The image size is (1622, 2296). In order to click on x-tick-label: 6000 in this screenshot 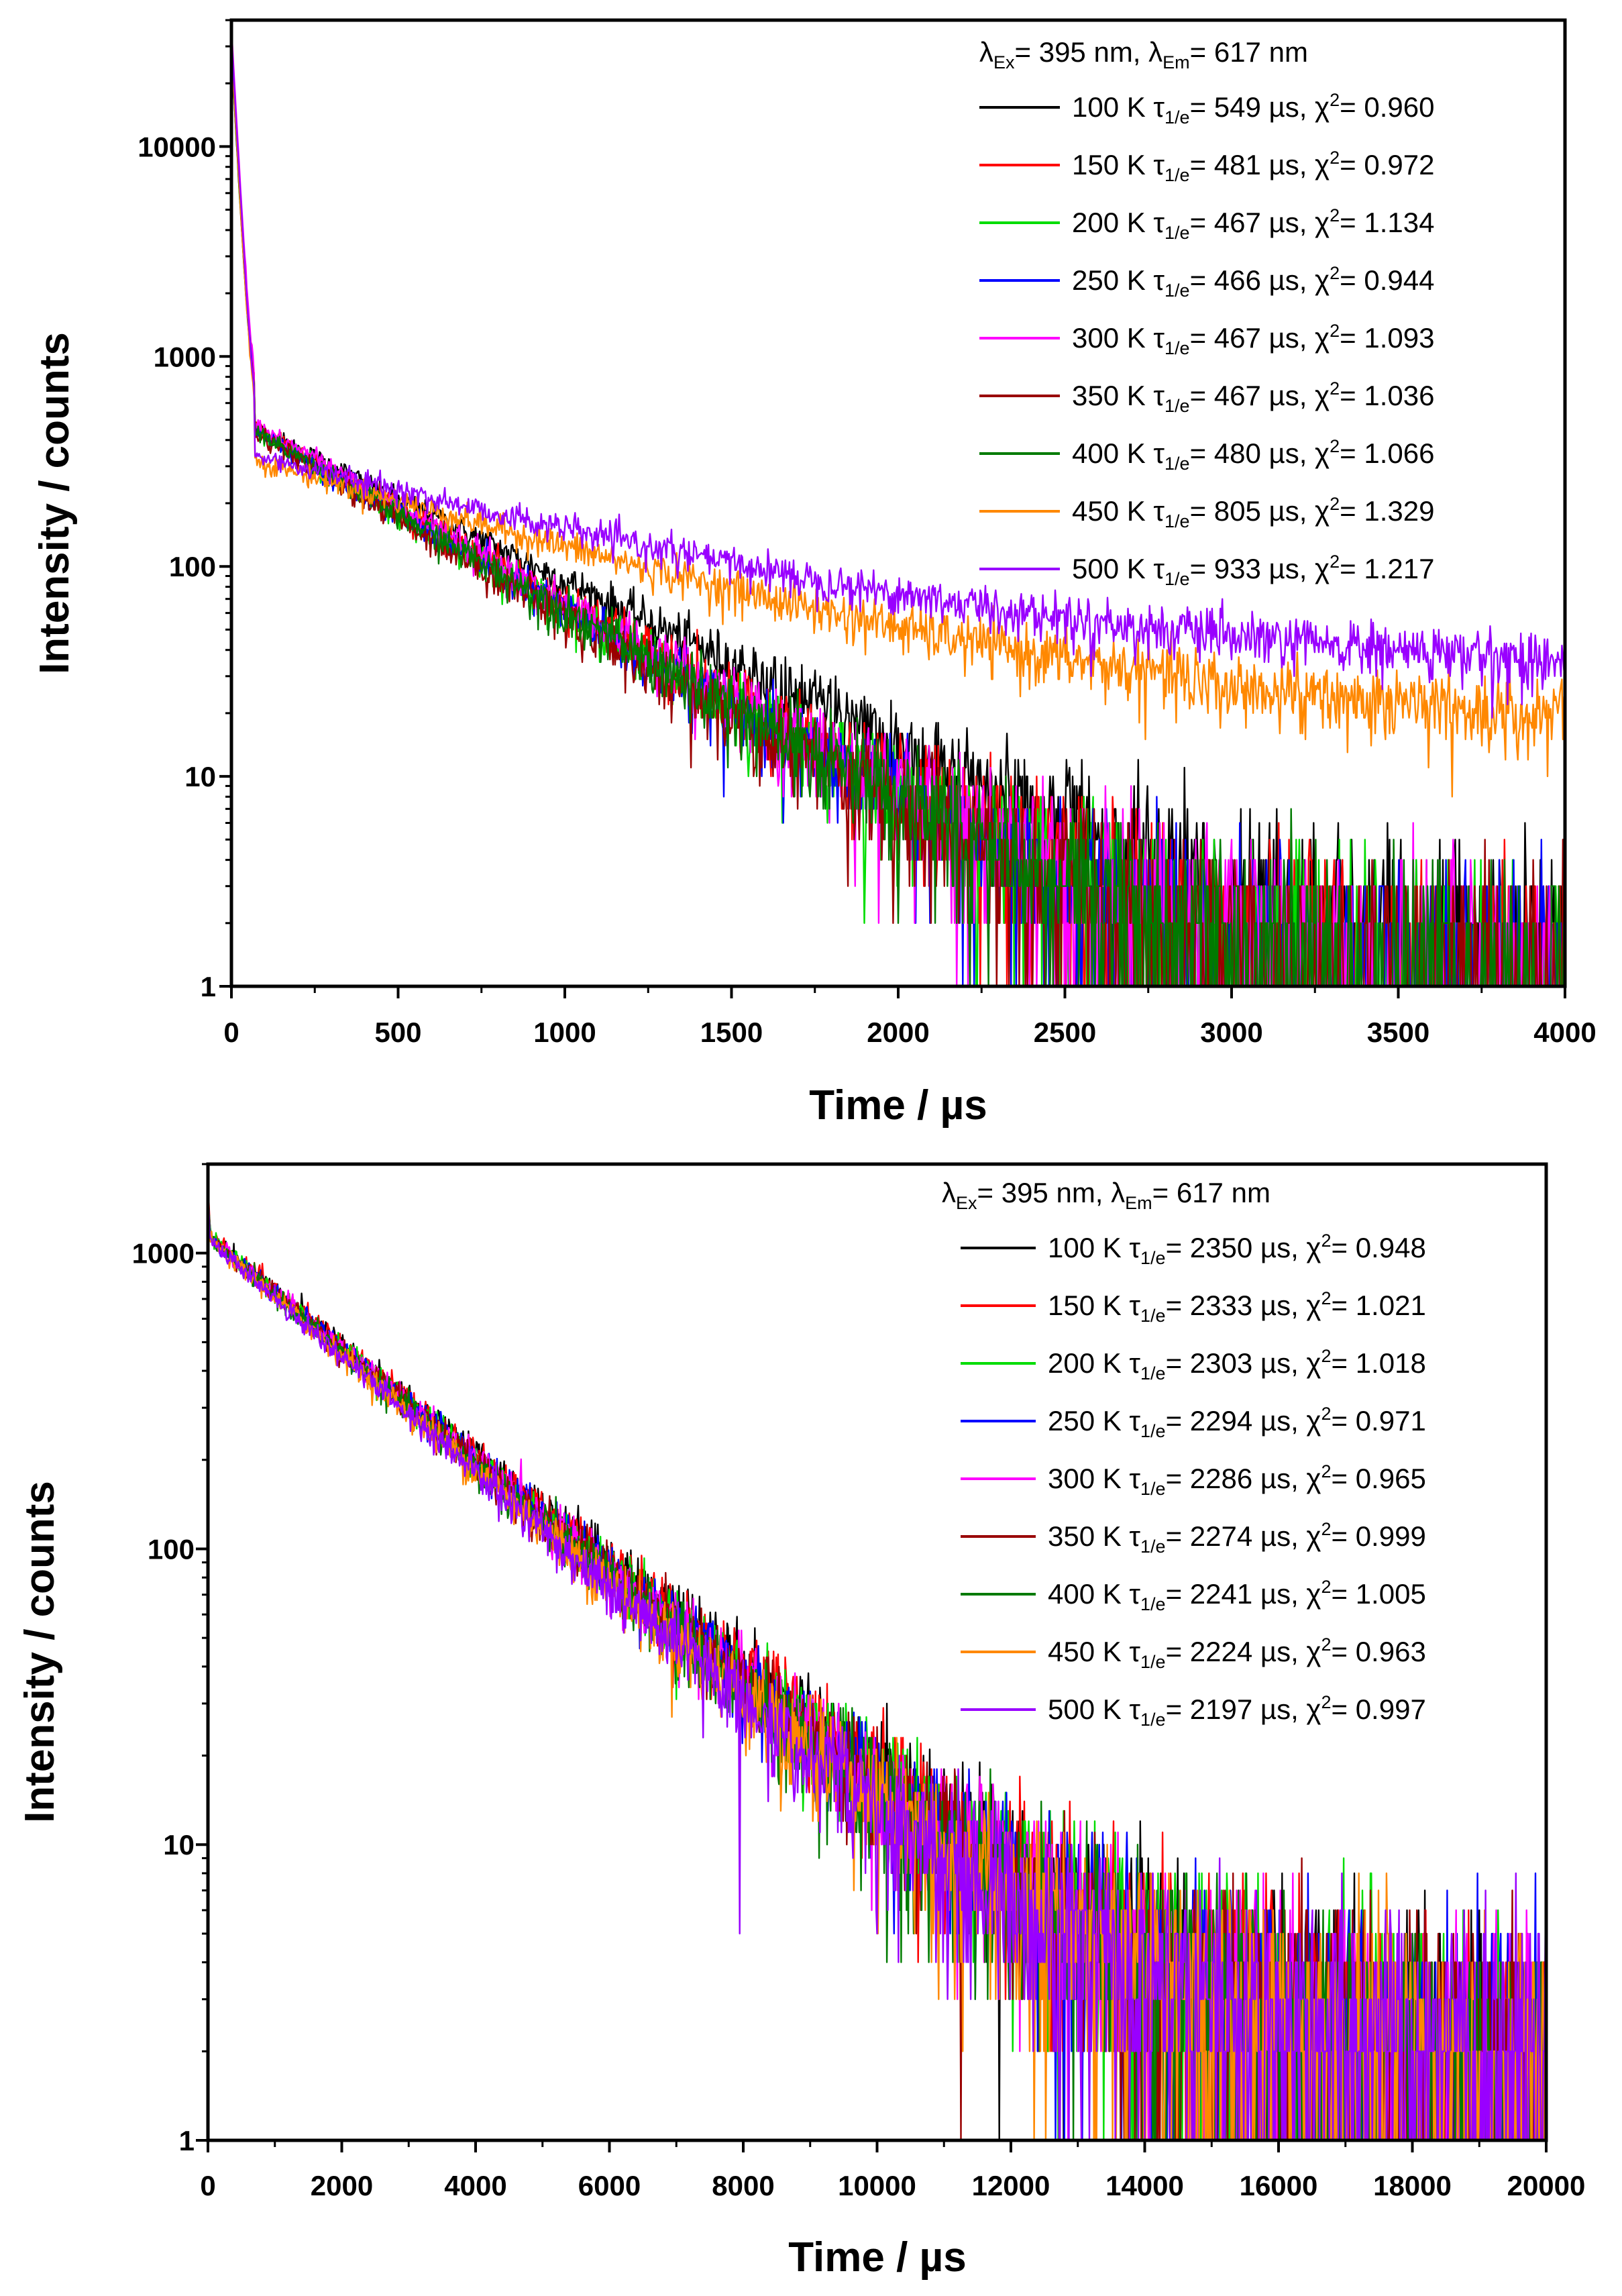, I will do `click(609, 2185)`.